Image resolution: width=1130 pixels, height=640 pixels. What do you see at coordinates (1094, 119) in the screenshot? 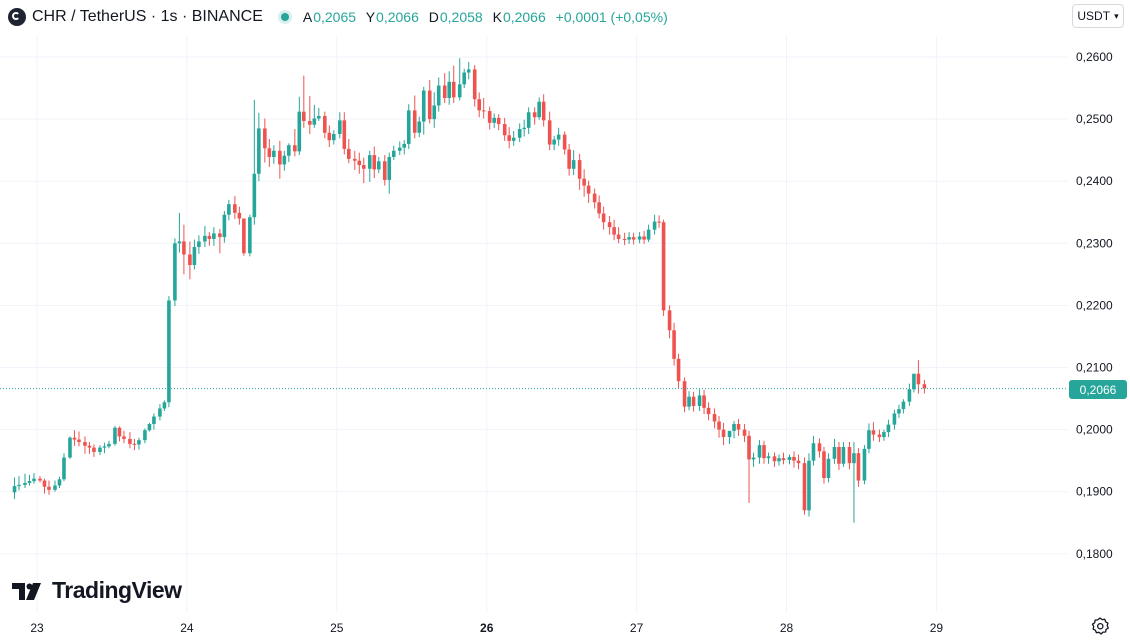
I see `price-tick-label: 0,2500` at bounding box center [1094, 119].